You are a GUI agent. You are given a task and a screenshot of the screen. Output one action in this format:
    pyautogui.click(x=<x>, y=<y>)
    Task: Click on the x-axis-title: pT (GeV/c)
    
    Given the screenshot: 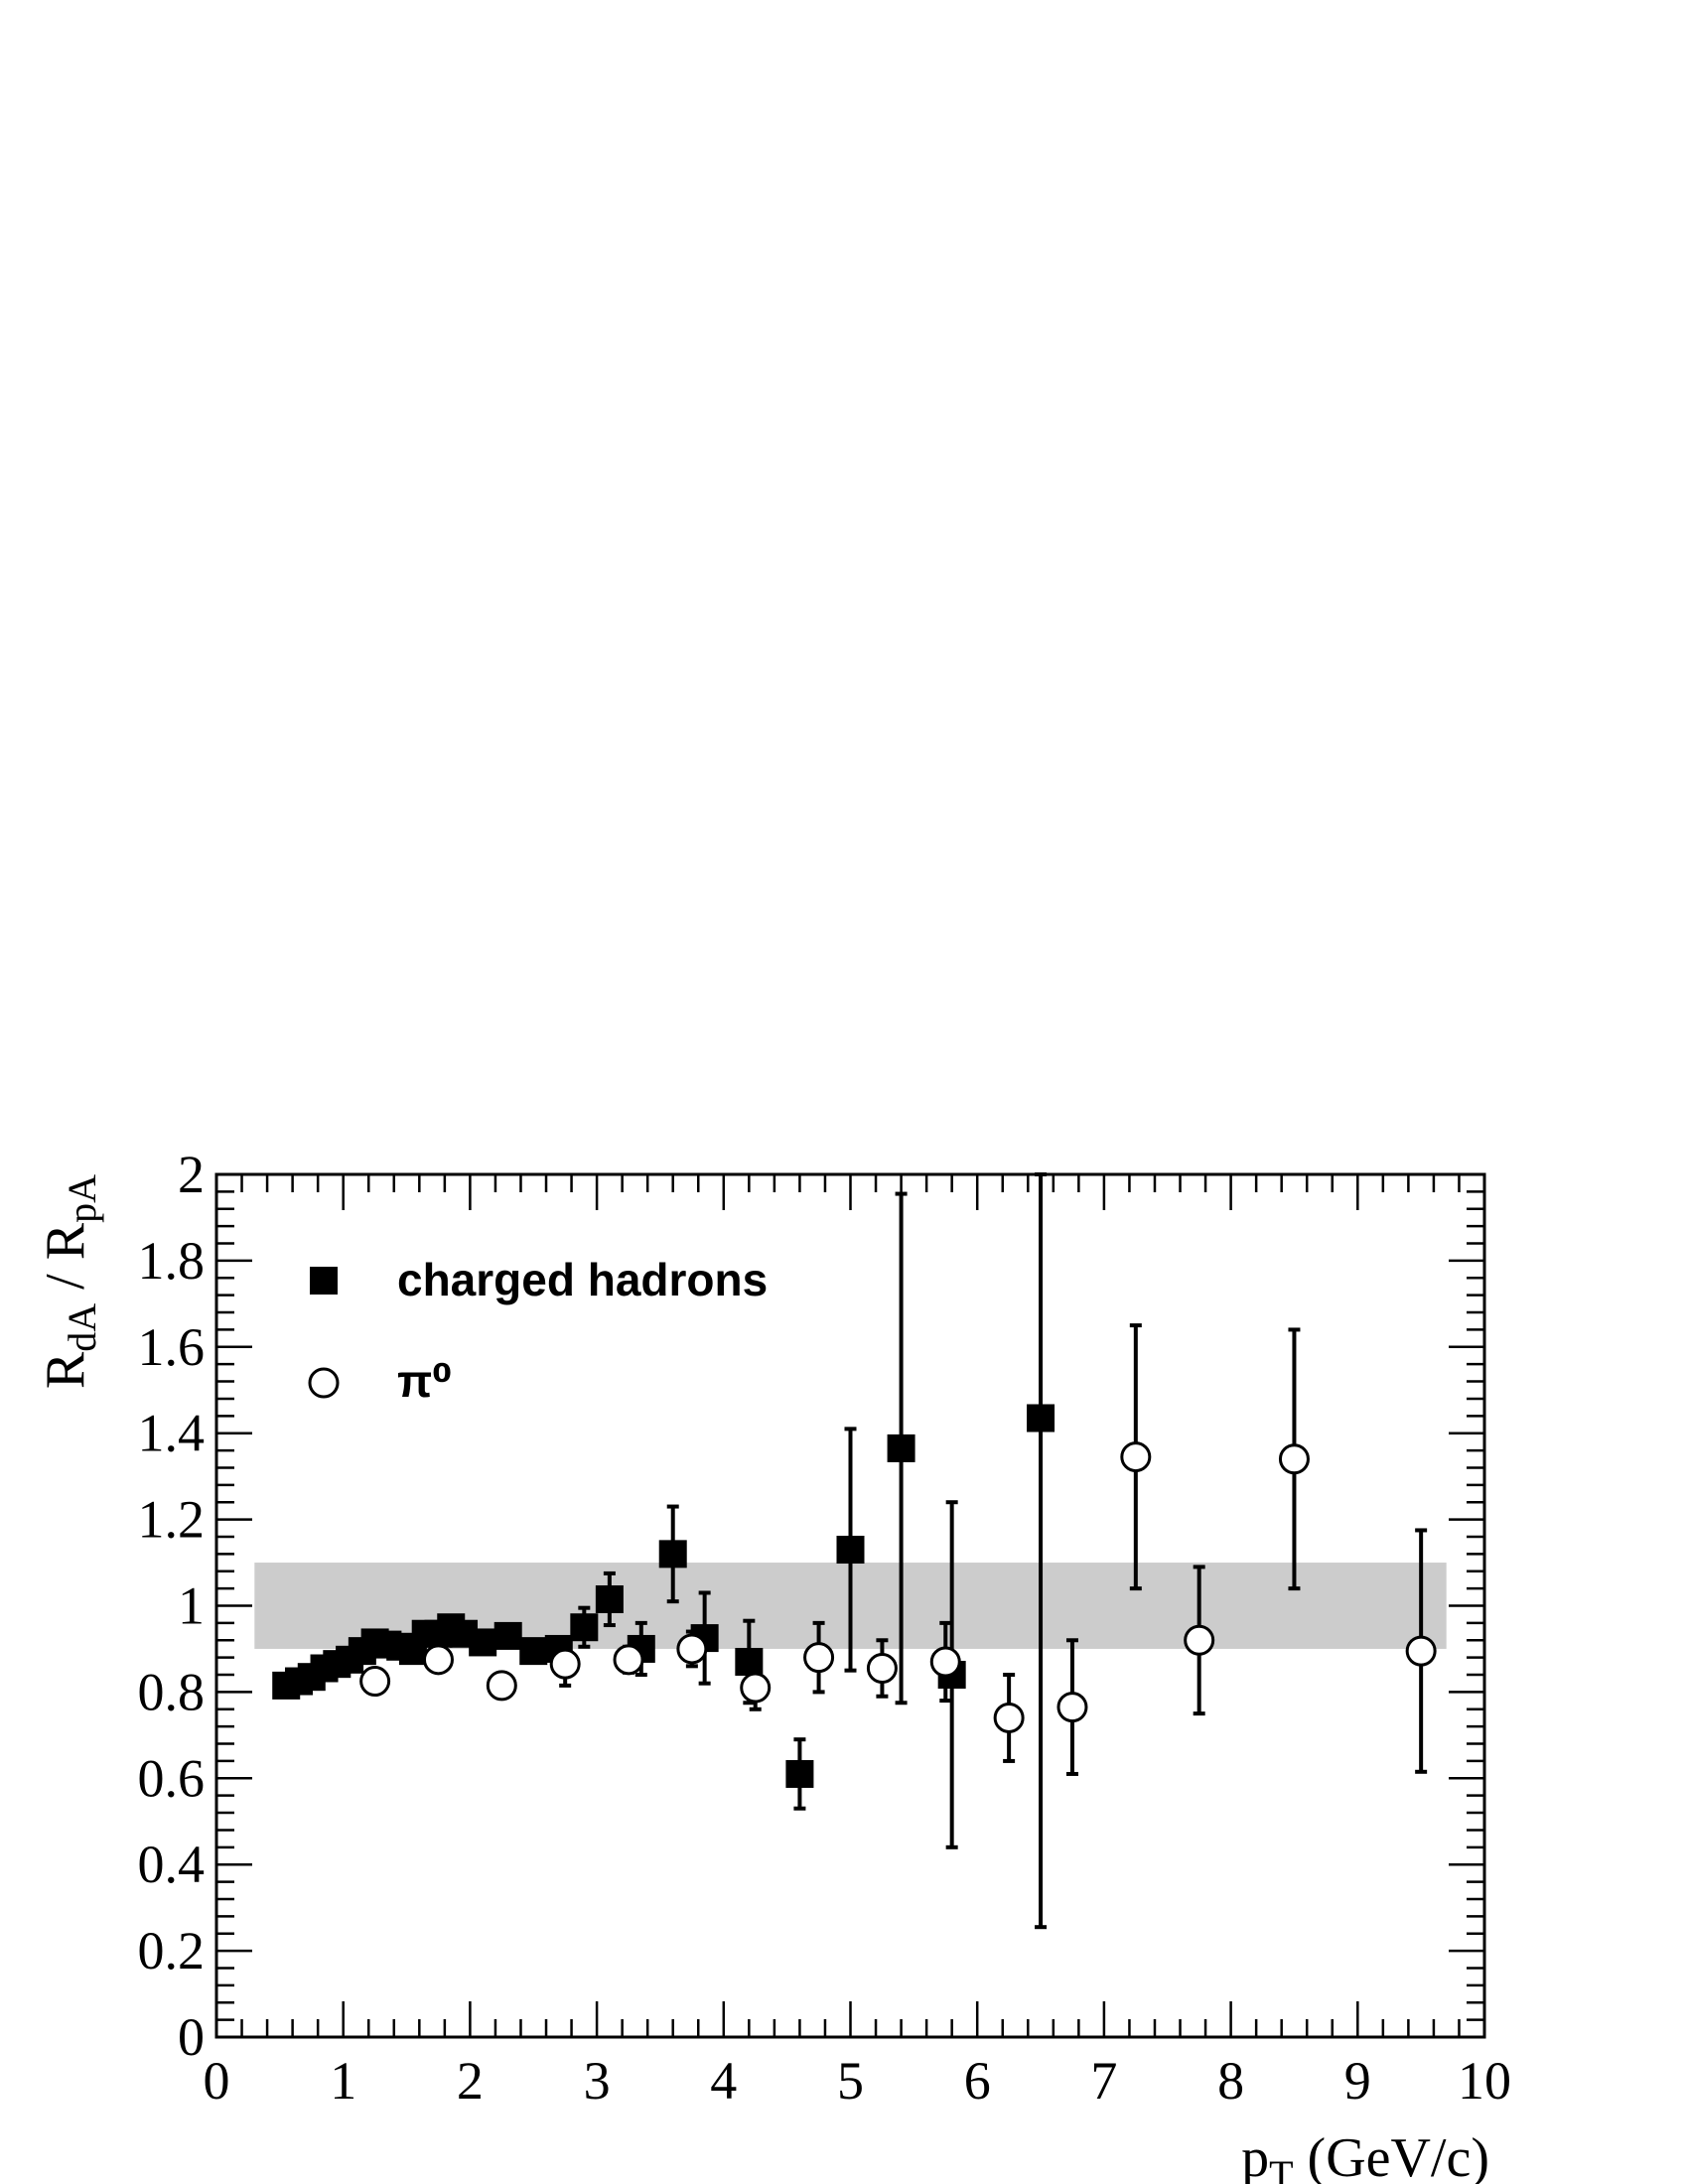 What is the action you would take?
    pyautogui.click(x=1365, y=2155)
    